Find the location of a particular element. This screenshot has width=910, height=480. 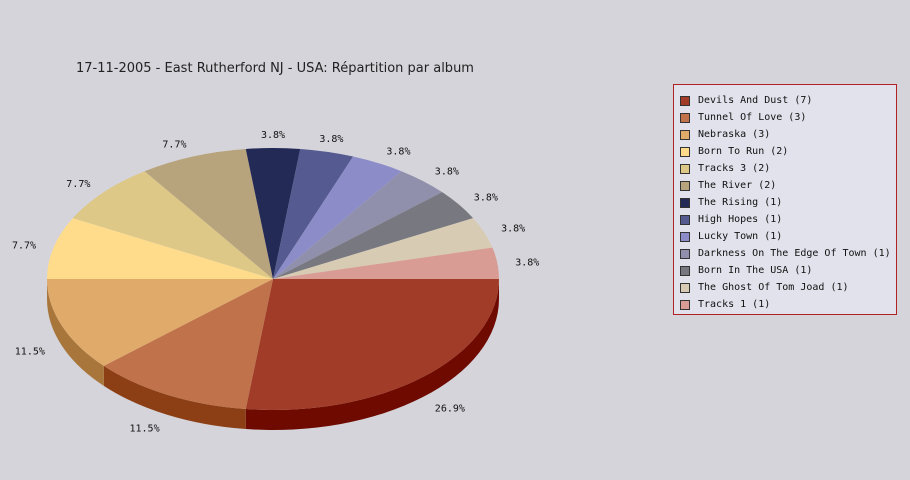

legend-label: Born To Run (2) is located at coordinates (743, 151).